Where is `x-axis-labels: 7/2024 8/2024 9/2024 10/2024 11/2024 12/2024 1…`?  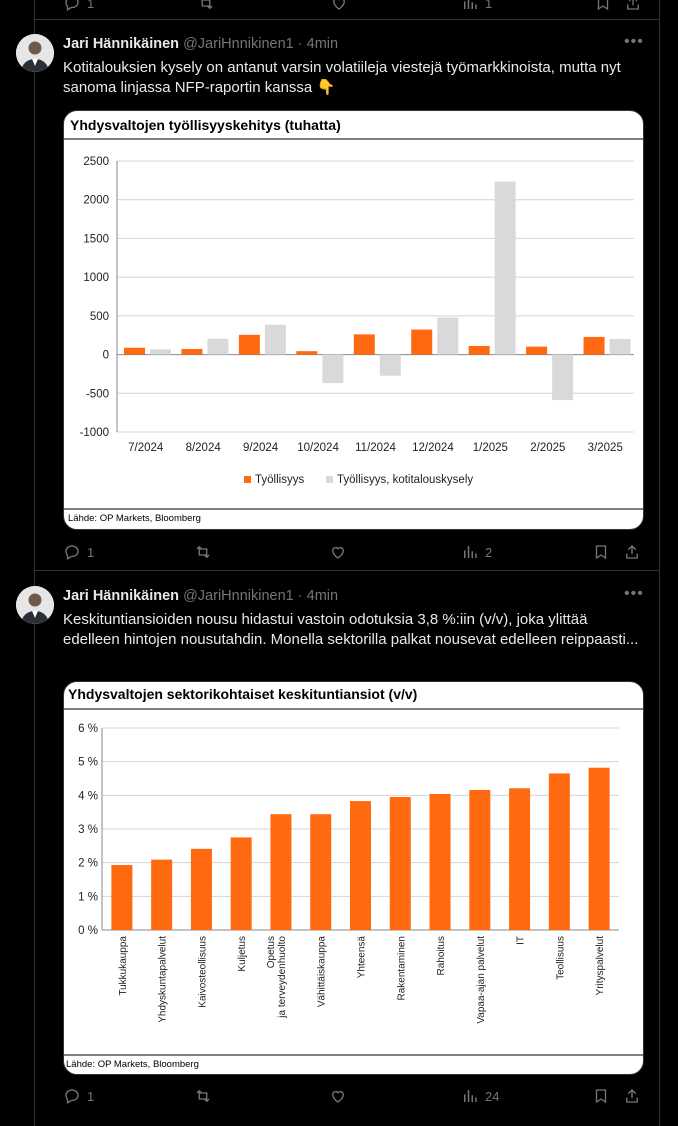 x-axis-labels: 7/2024 8/2024 9/2024 10/2024 11/2024 12/2024 1… is located at coordinates (375, 448).